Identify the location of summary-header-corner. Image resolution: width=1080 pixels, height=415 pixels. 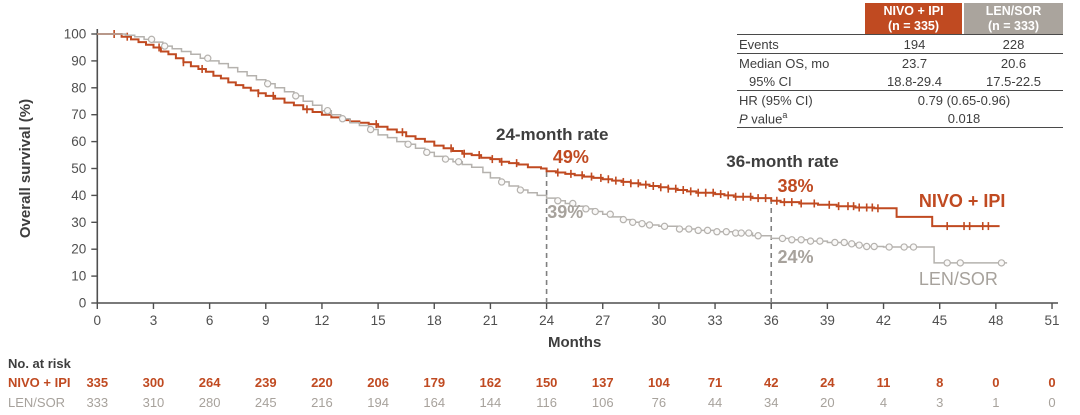
(801, 18).